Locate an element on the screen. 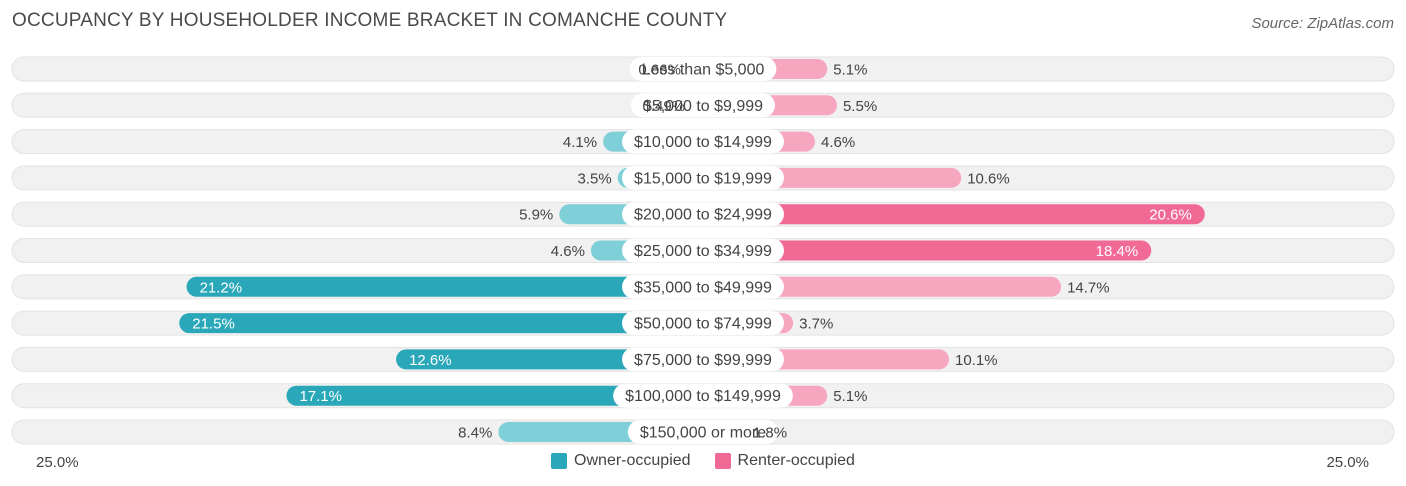  category-label: $150,000 or more is located at coordinates (703, 433).